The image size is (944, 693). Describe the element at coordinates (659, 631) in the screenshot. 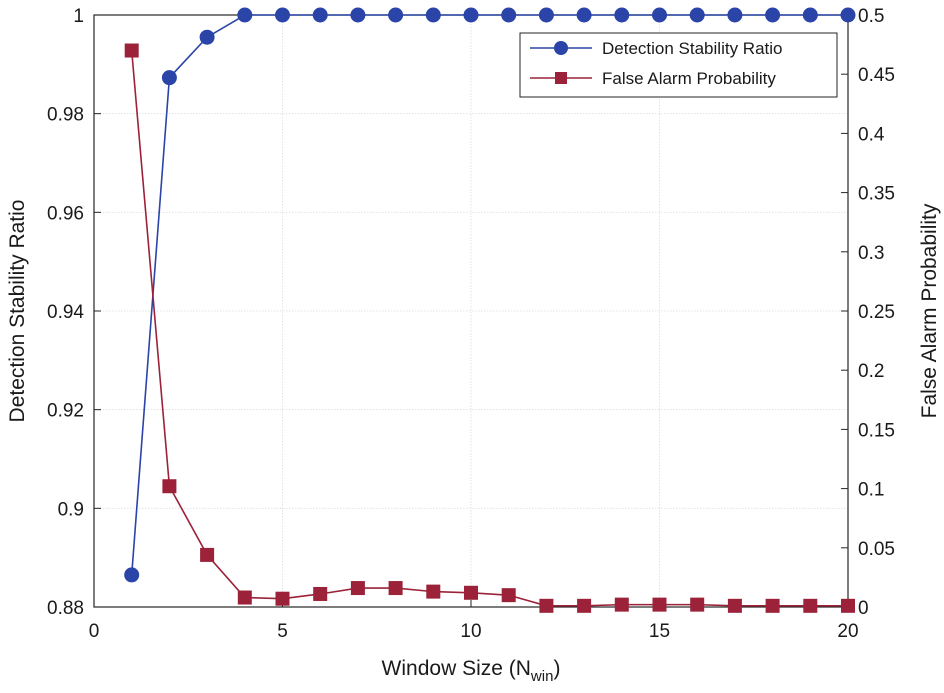

I see `x-tick-label: 15` at that location.